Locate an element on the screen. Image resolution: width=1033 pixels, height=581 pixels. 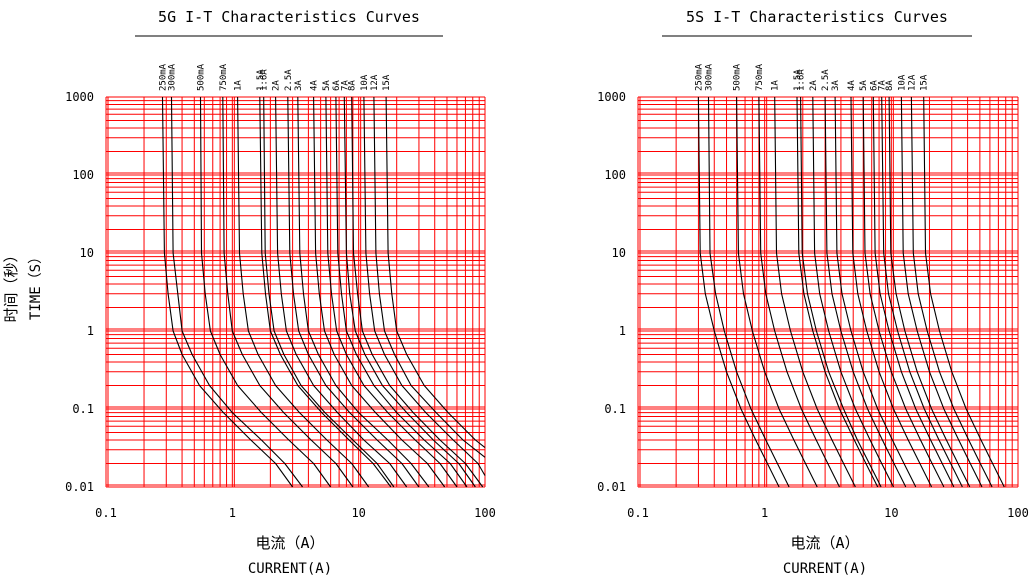
curve-7A is located at coordinates (409, 292).